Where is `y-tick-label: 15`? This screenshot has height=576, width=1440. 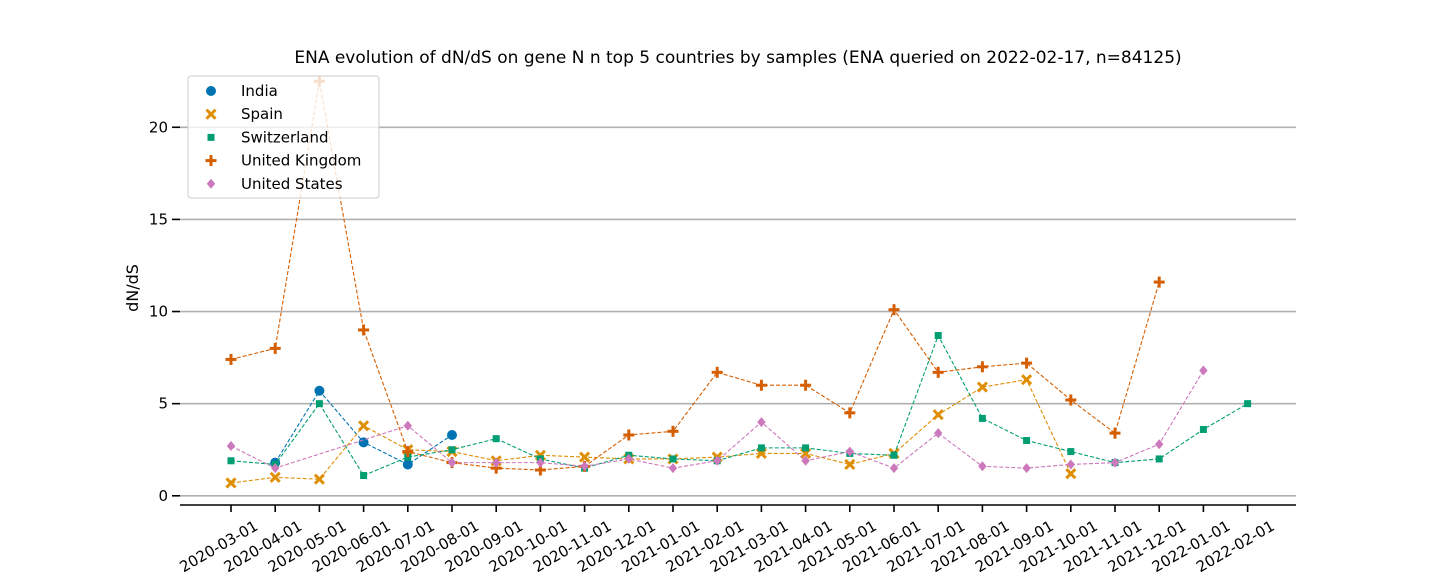 y-tick-label: 15 is located at coordinates (158, 219).